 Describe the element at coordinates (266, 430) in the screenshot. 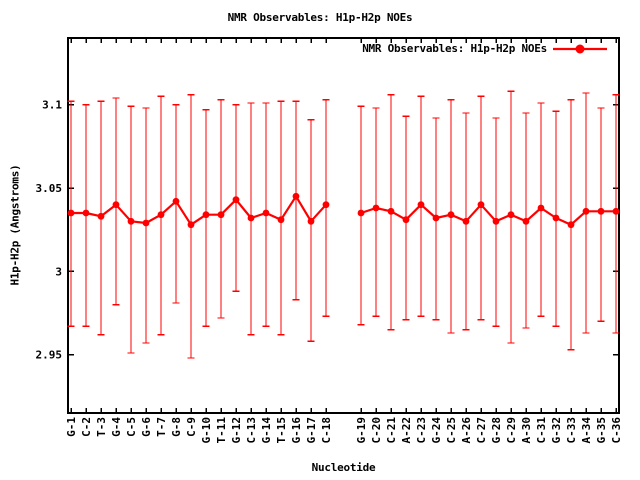

I see `x-tick-label: G-14` at that location.